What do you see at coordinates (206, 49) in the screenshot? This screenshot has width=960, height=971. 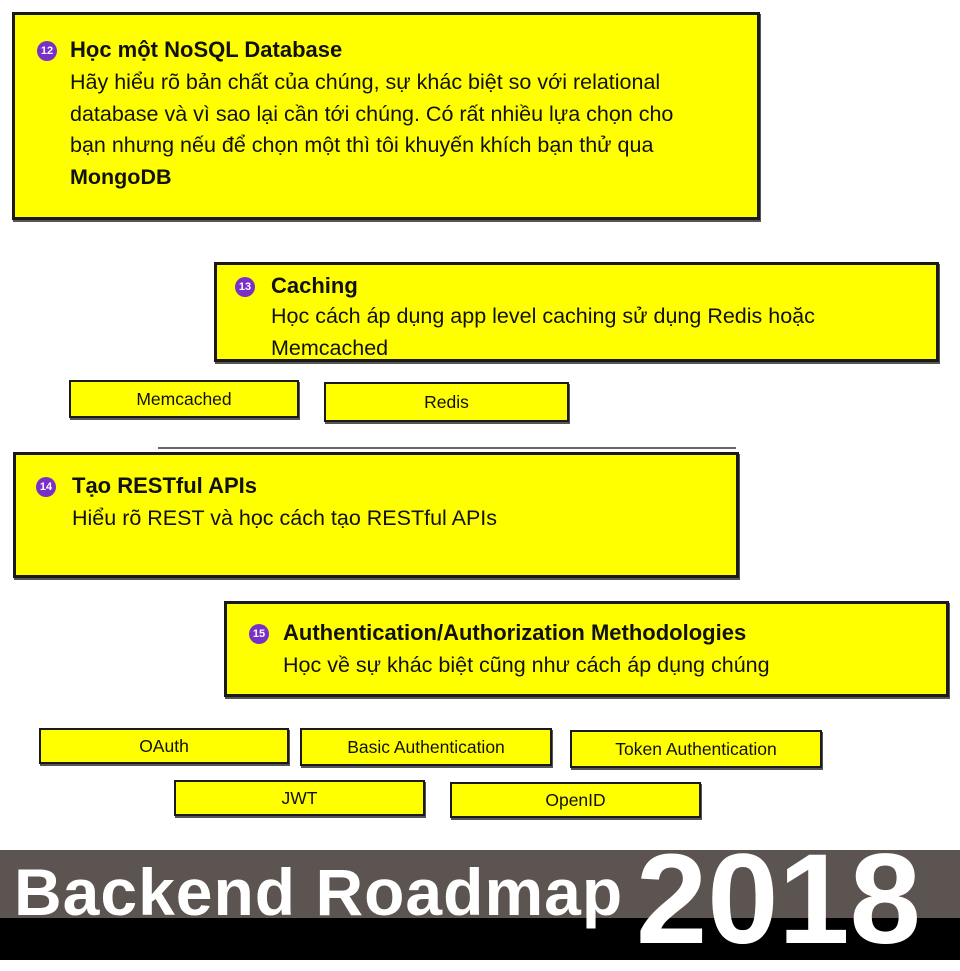 I see `card-title: Học một NoSQL Database` at bounding box center [206, 49].